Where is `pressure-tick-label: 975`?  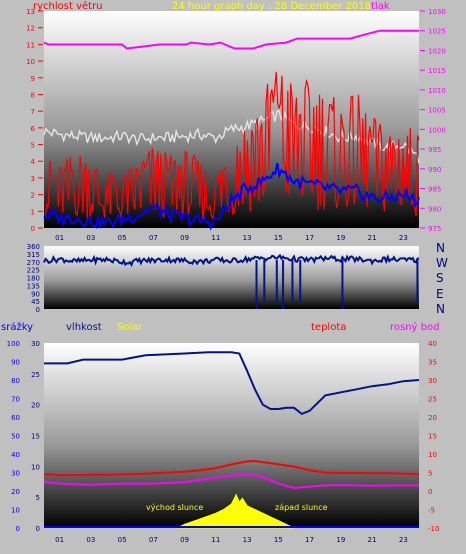
pressure-tick-label: 975 is located at coordinates (434, 229).